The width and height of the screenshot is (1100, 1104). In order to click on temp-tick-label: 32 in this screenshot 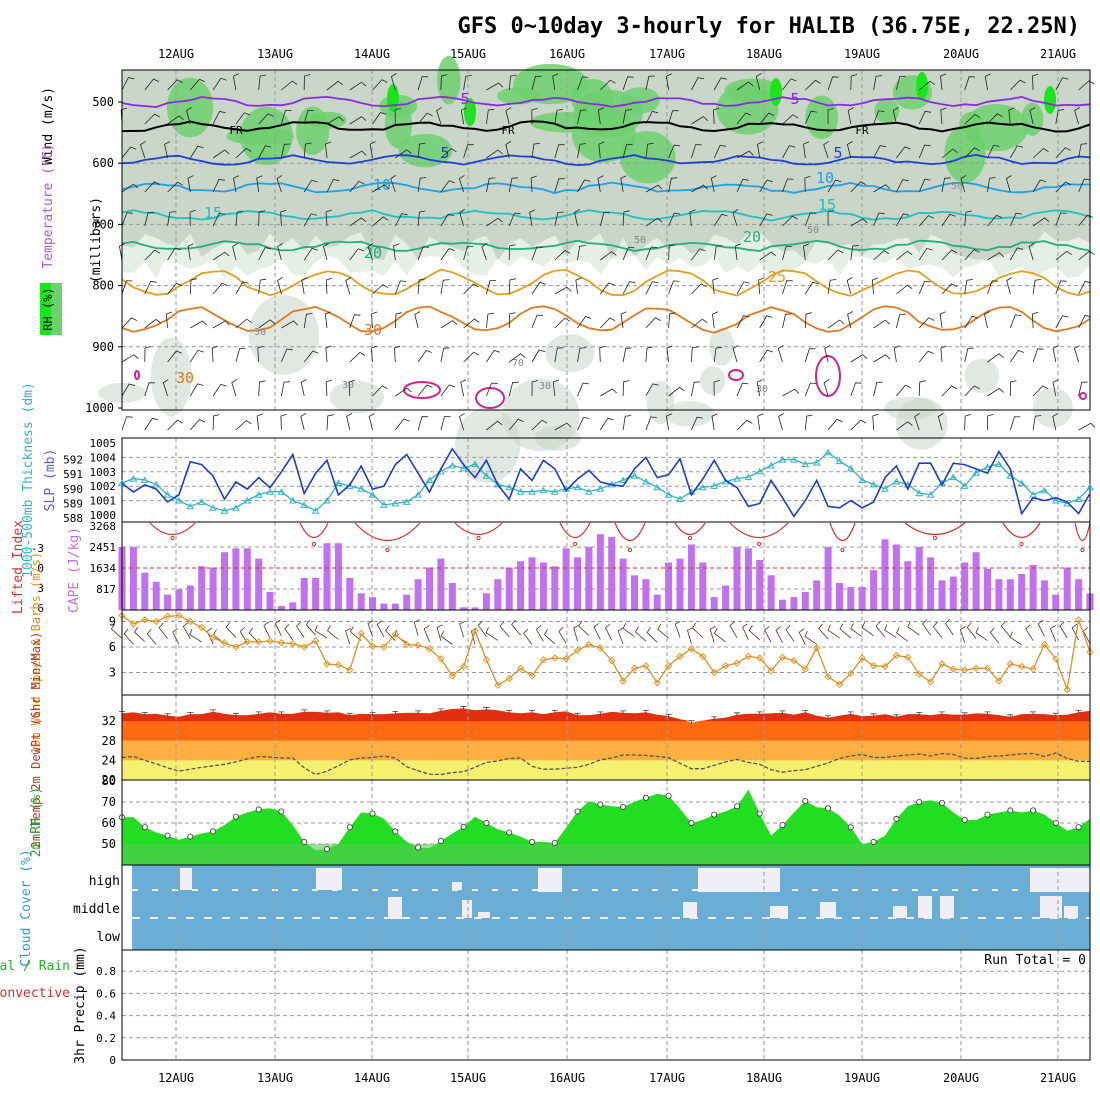, I will do `click(109, 721)`.